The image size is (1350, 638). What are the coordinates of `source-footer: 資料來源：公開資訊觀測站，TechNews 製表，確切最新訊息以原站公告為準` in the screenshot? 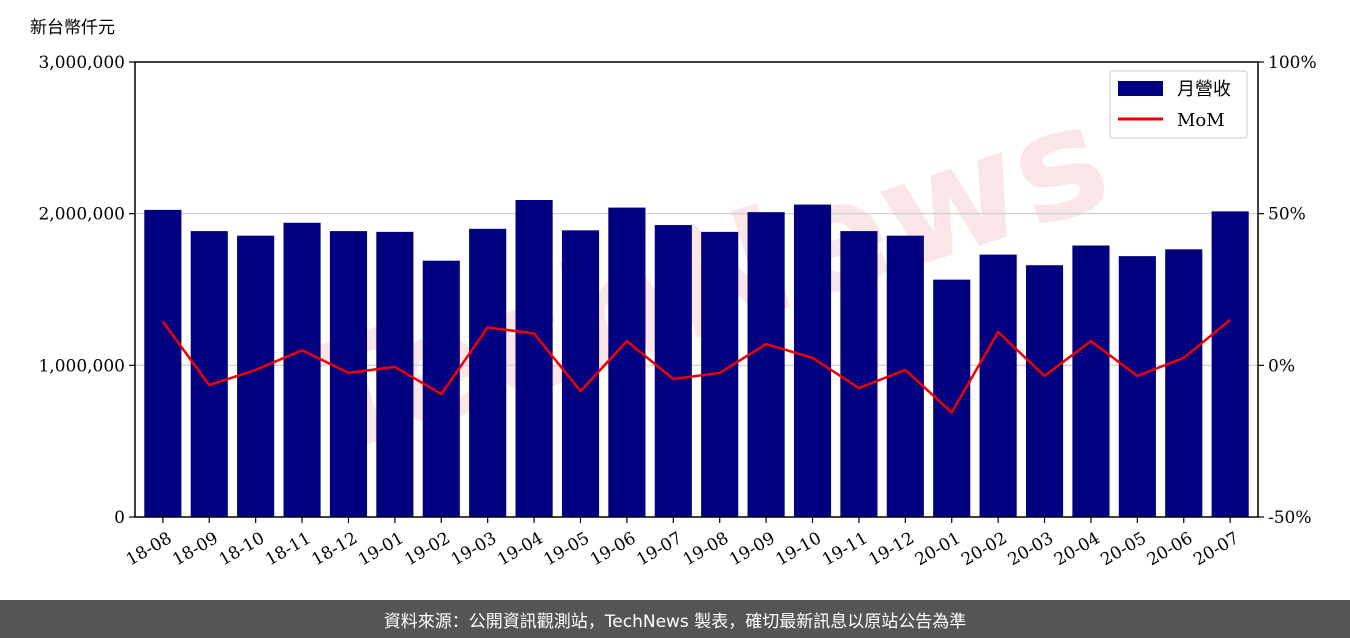 It's located at (675, 619).